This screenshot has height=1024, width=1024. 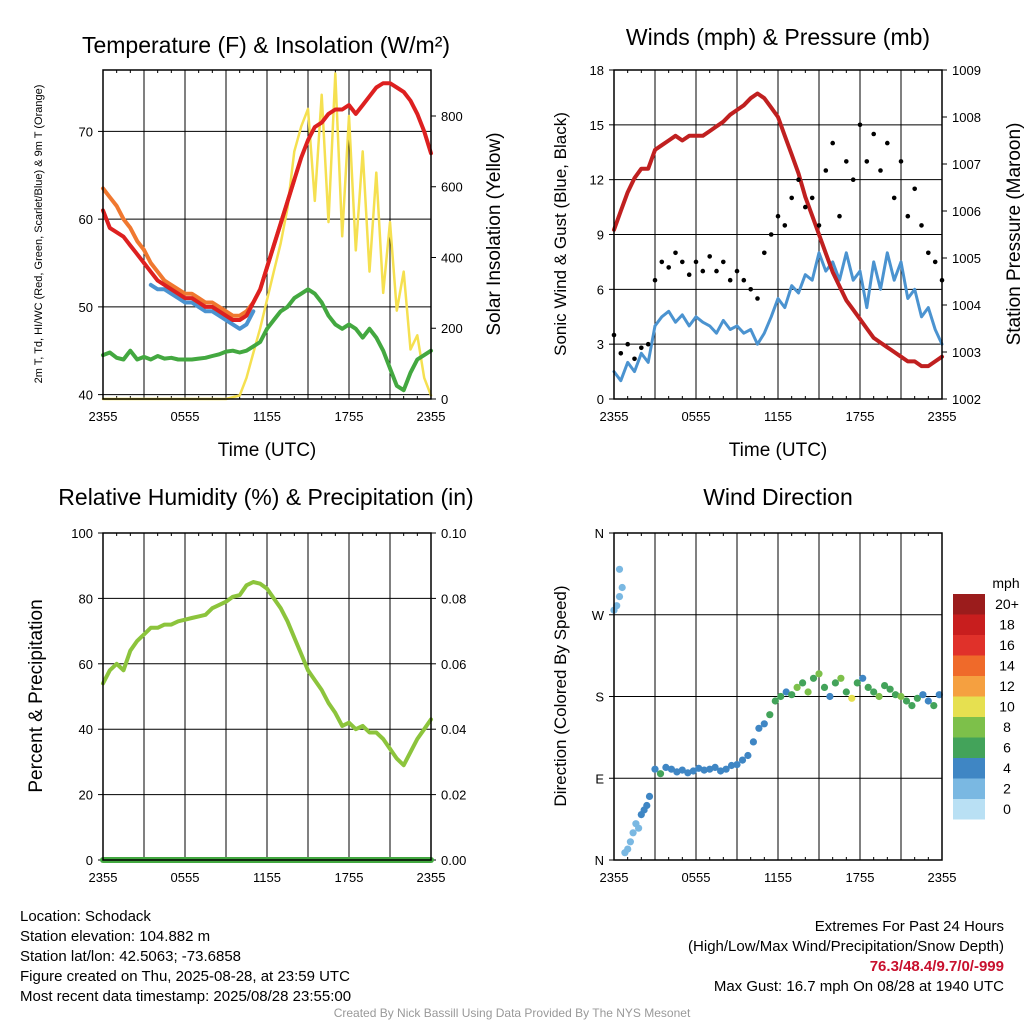 What do you see at coordinates (966, 352) in the screenshot?
I see `y2-tick-label: 1003` at bounding box center [966, 352].